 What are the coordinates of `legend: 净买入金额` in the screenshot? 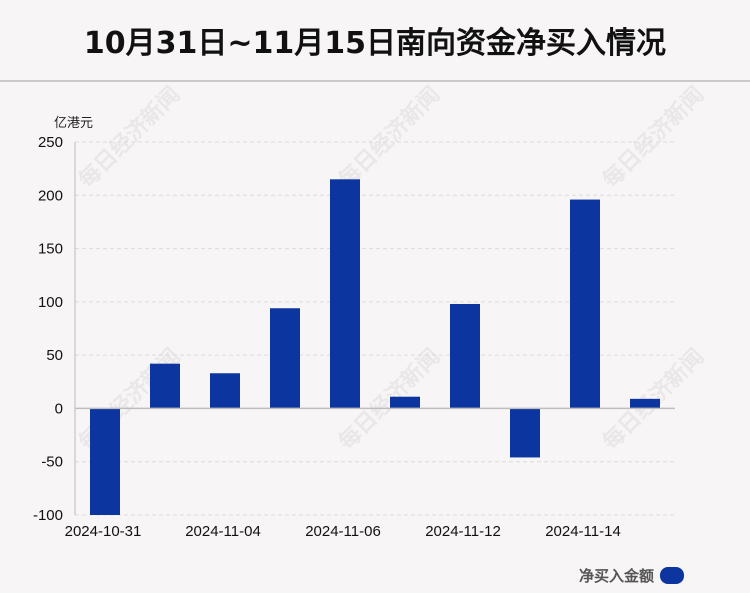 It's located at (631, 575).